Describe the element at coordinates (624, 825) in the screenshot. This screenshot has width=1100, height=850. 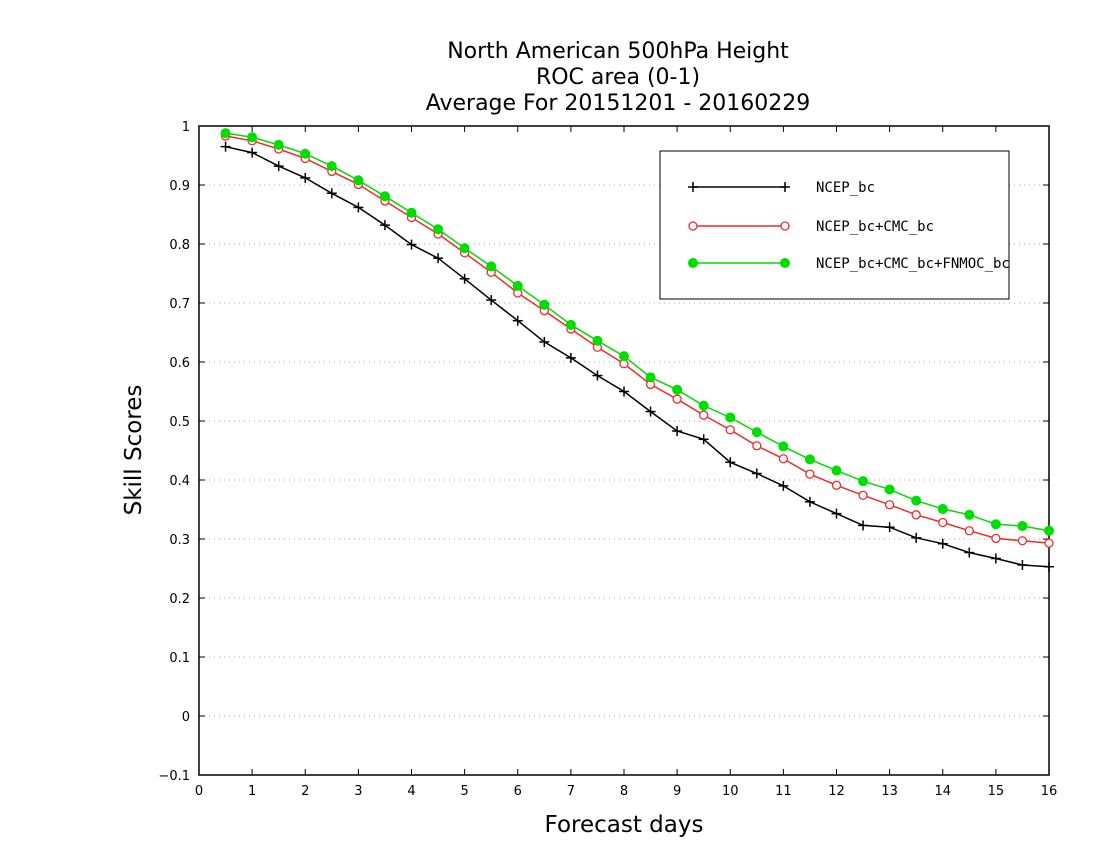
I see `x-axis-label: Forecast days` at that location.